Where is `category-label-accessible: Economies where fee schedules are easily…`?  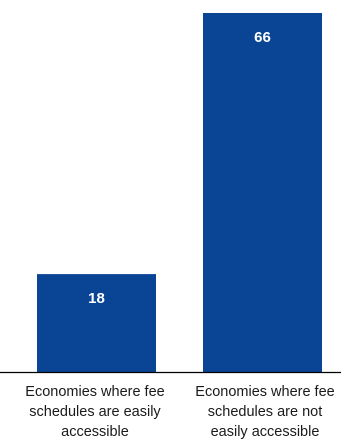
category-label-accessible: Economies where fee schedules are easily… is located at coordinates (95, 412).